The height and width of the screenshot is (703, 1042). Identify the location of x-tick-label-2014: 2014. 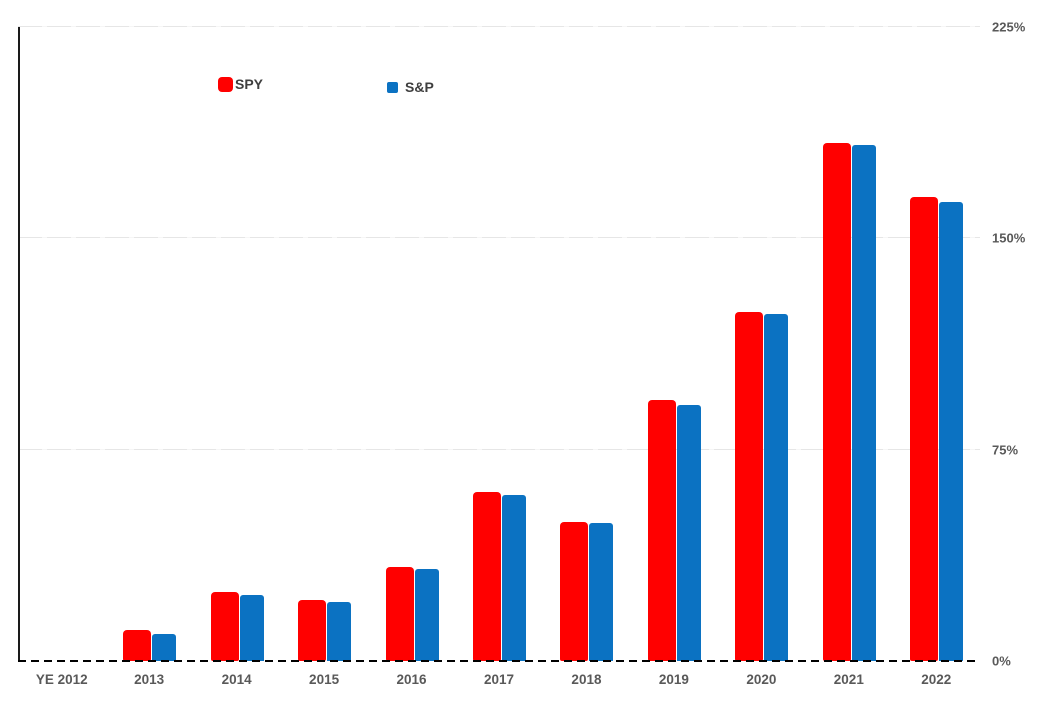
(236, 679).